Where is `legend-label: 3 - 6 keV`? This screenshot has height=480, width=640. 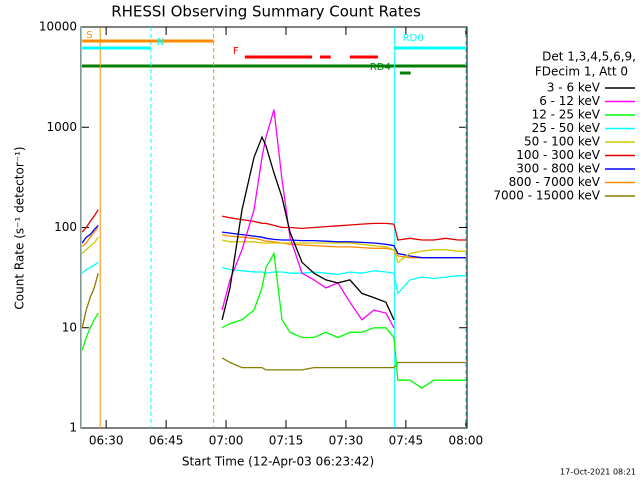 legend-label: 3 - 6 keV is located at coordinates (574, 88).